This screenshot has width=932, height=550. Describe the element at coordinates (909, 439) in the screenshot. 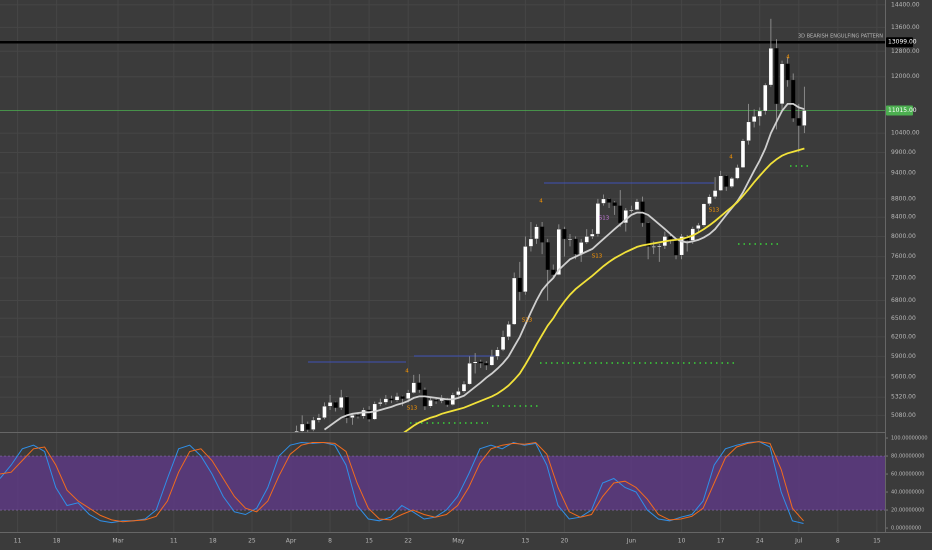

I see `y-tick-label: 100.00000000` at that location.